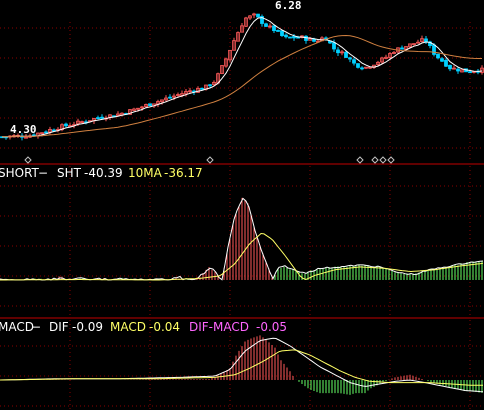  What do you see at coordinates (87, 327) in the screenshot?
I see `dif-value: -0.09` at bounding box center [87, 327].